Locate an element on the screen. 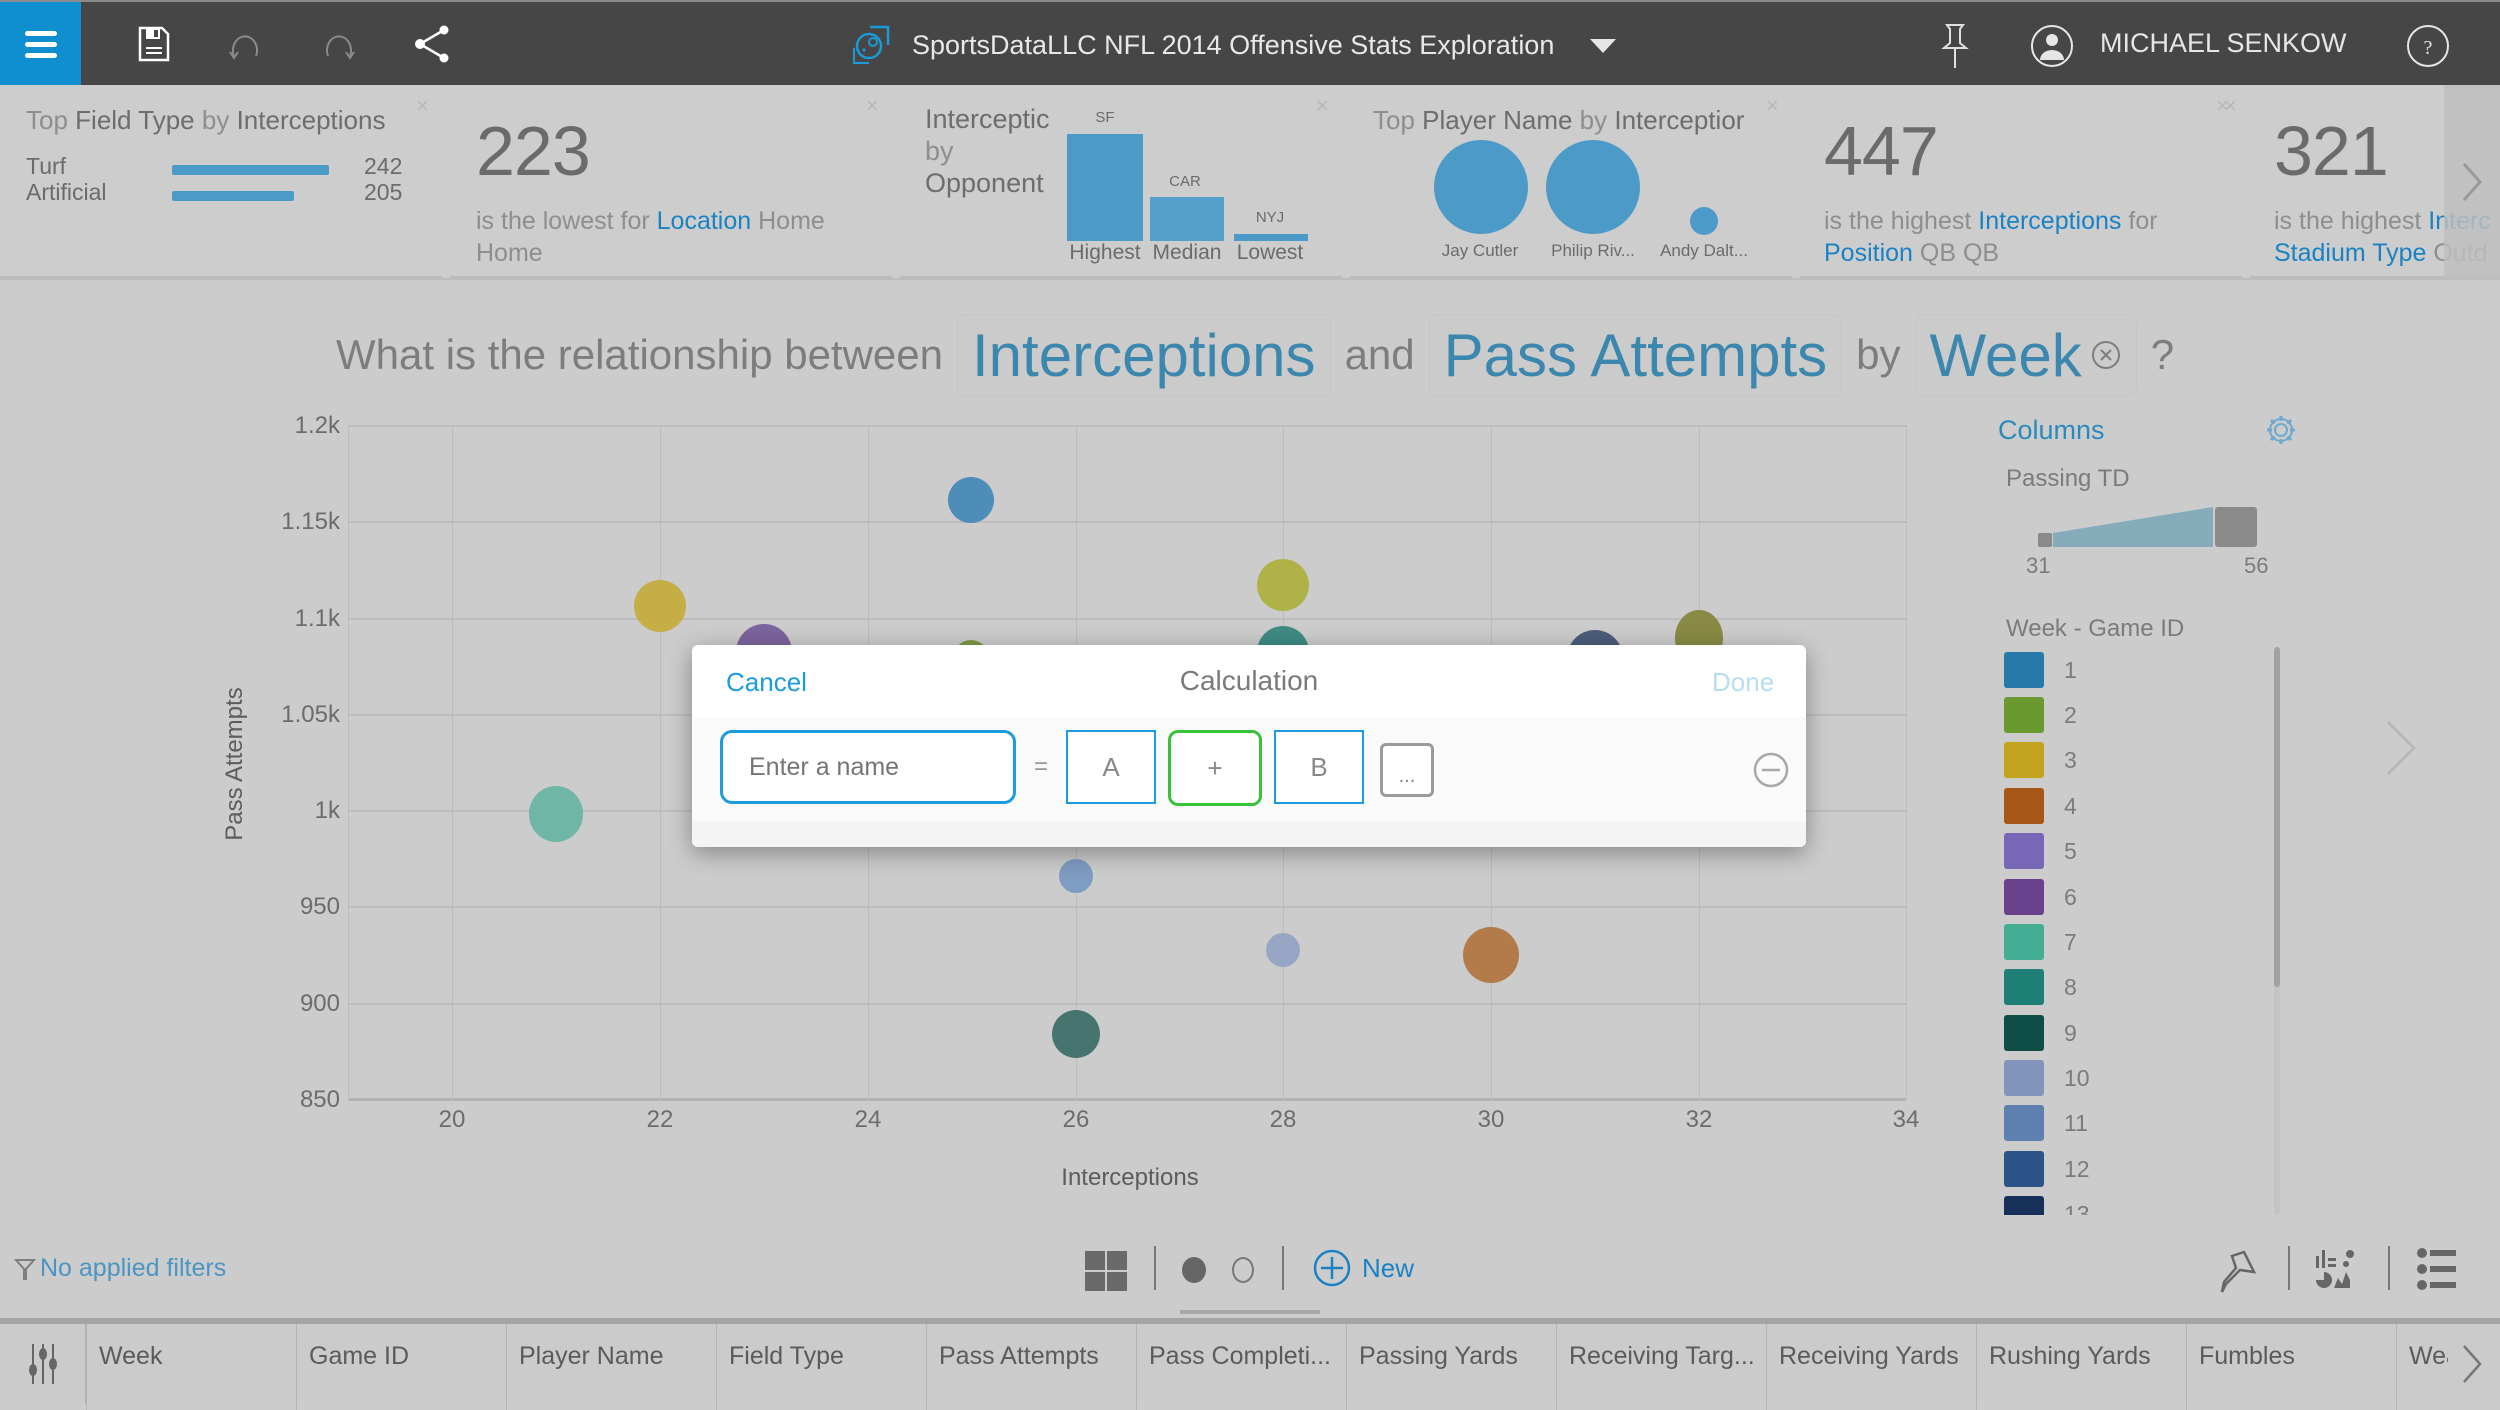  size-legend-max: 56 is located at coordinates (2256, 565).